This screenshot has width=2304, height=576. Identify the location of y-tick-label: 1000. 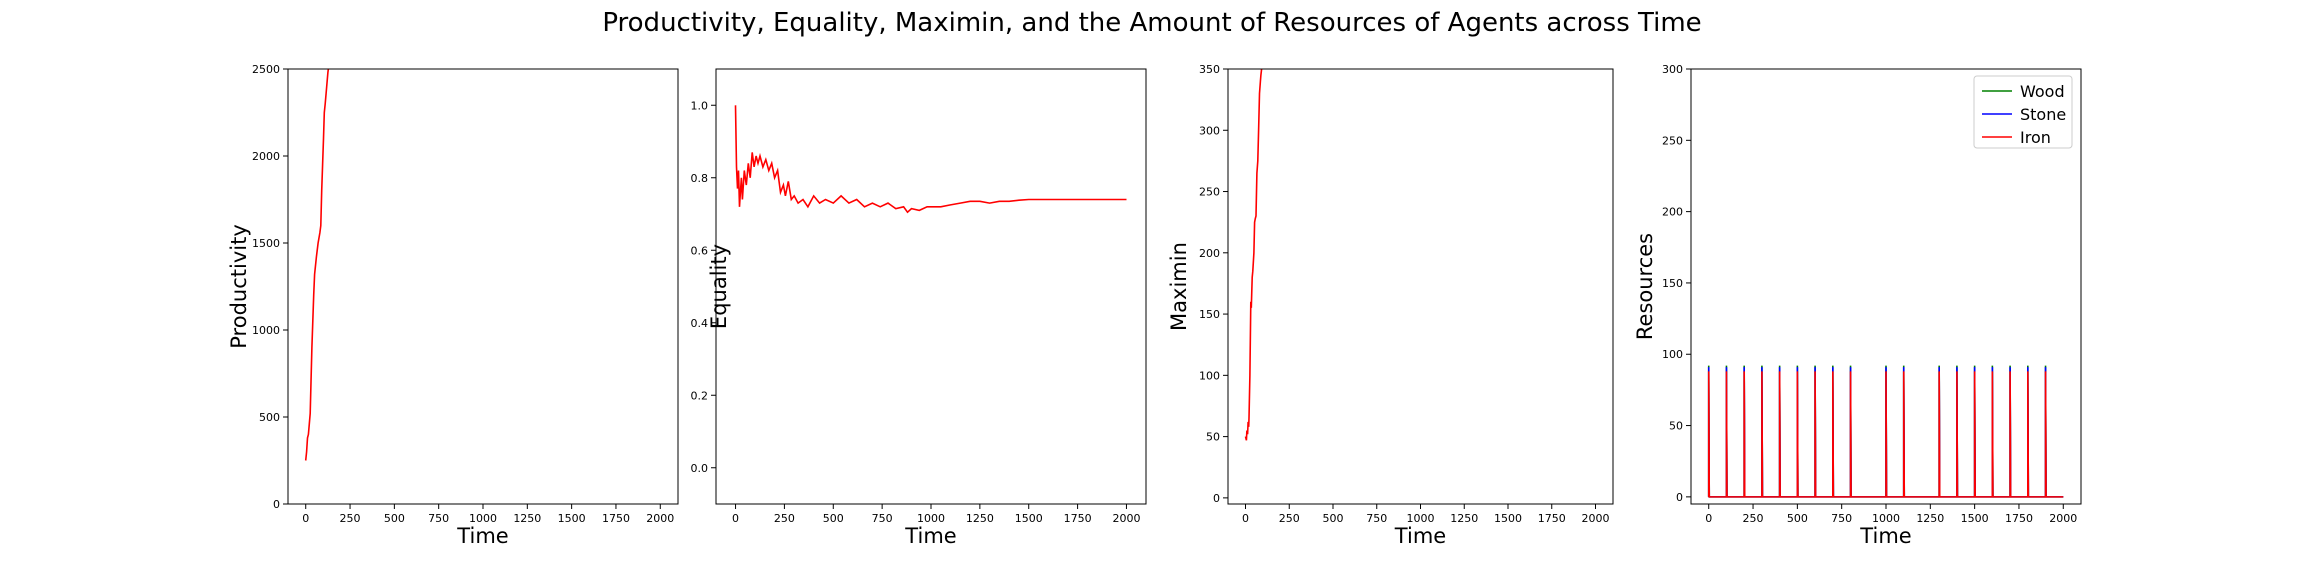
(266, 330).